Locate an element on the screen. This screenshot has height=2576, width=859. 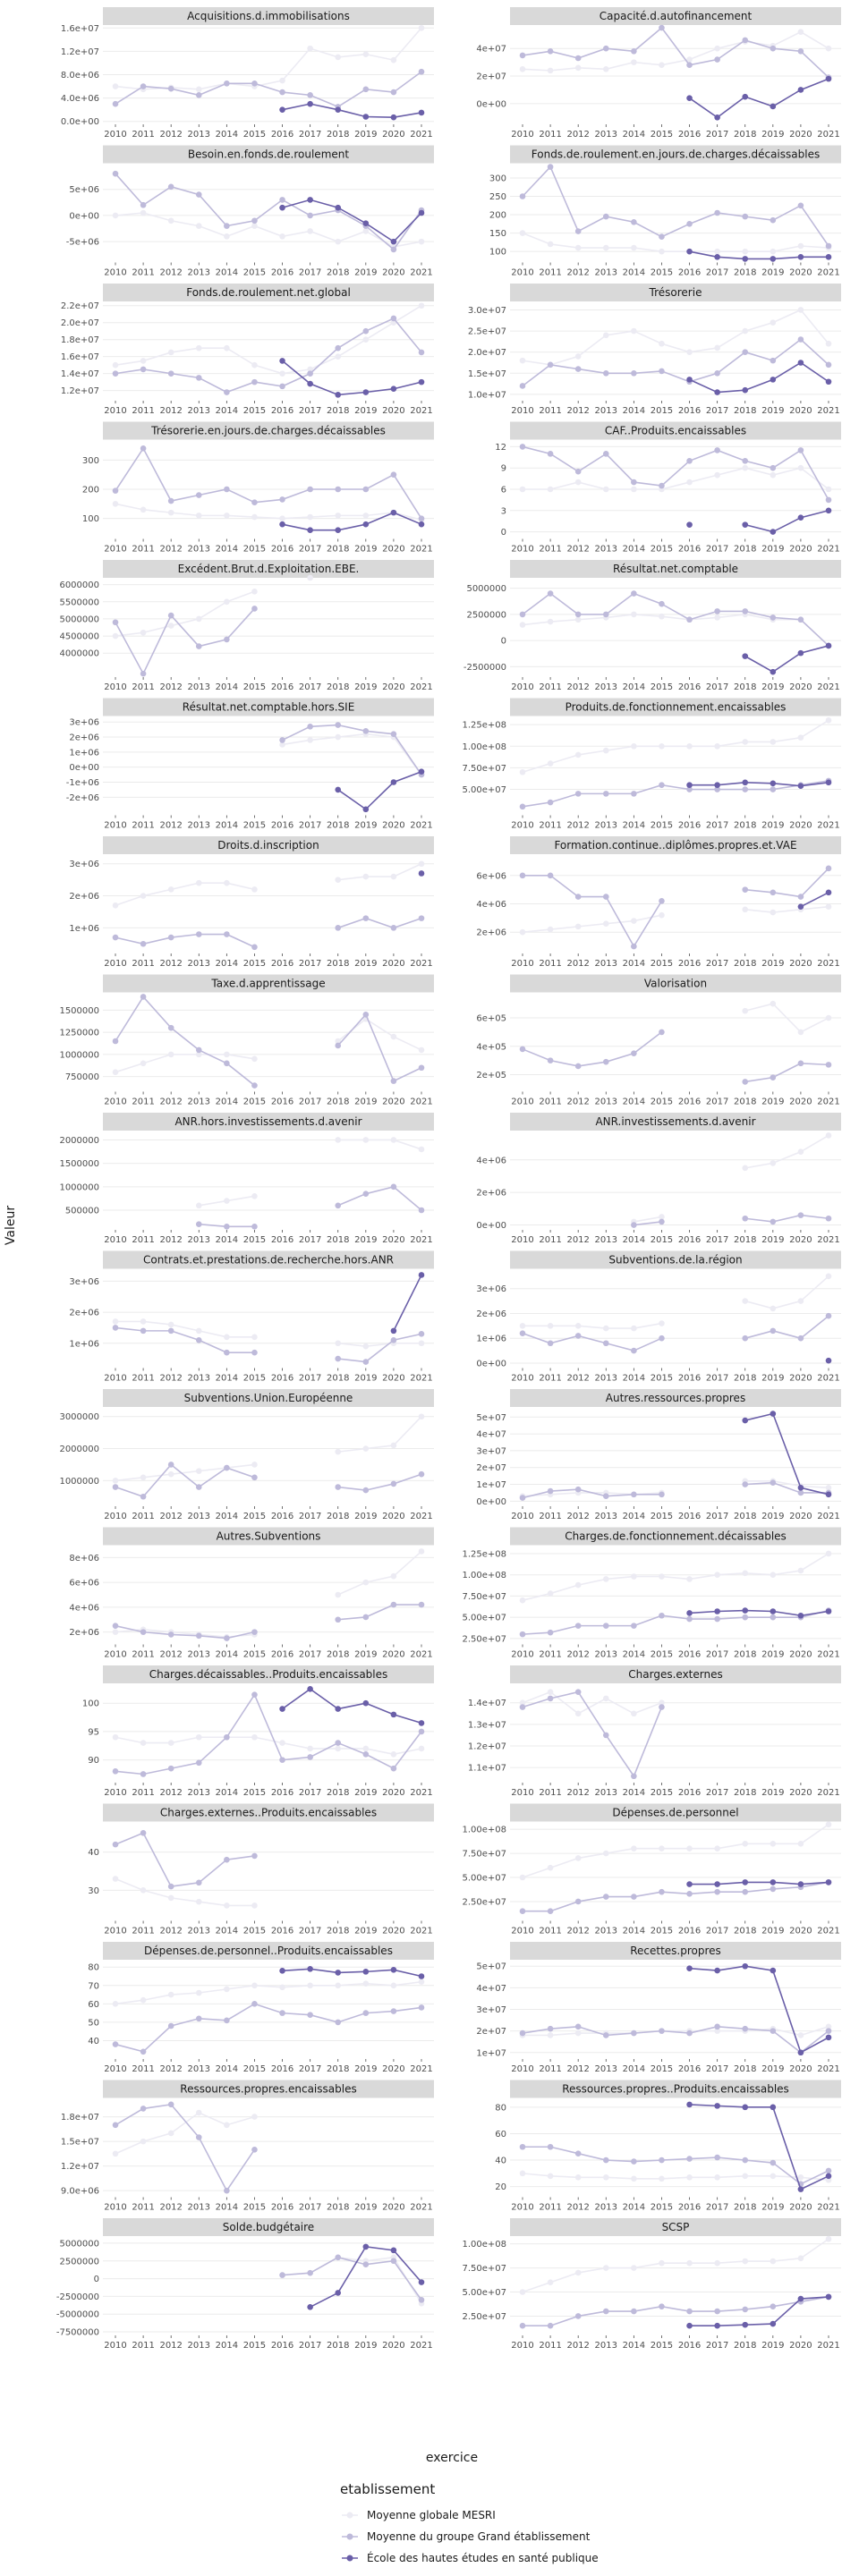
x-tick-label: 2020 is located at coordinates (800, 550).